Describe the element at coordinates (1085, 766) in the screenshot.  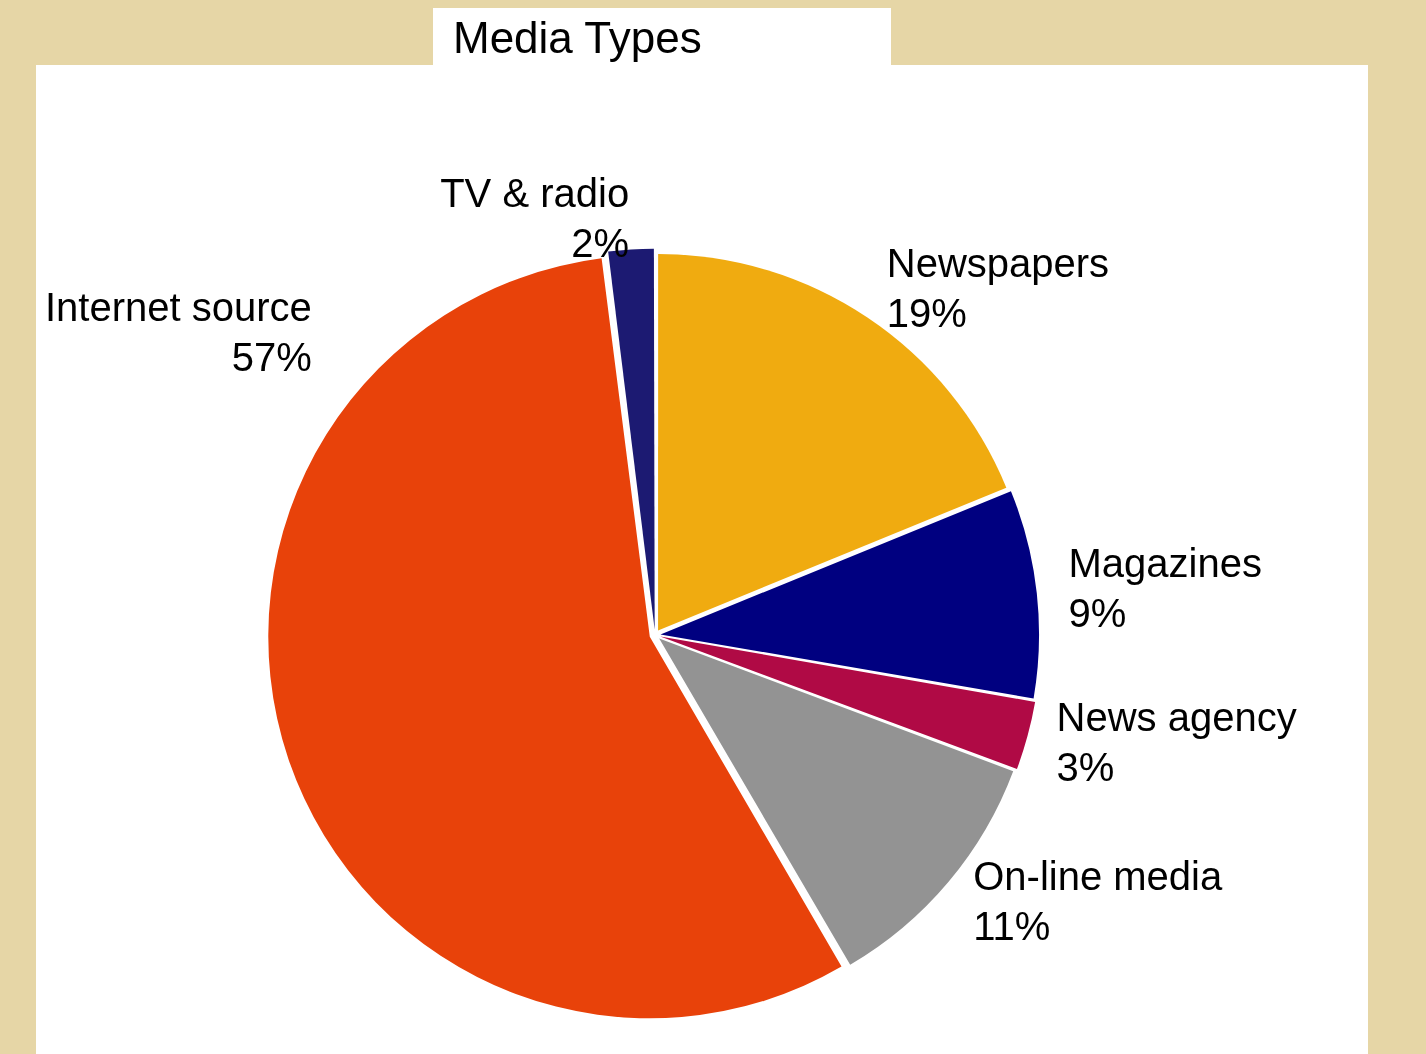
I see `data-label: 3%` at that location.